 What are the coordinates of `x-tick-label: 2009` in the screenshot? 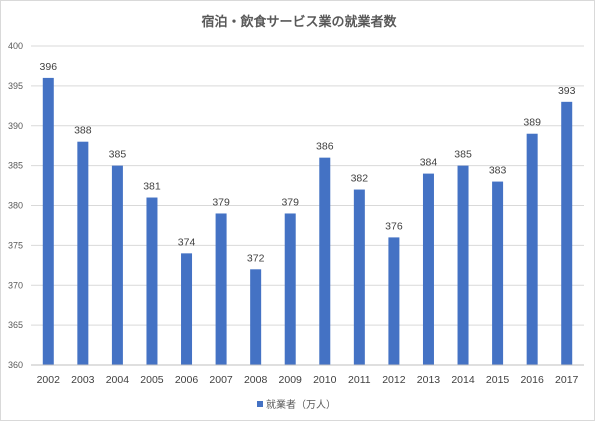 It's located at (291, 380).